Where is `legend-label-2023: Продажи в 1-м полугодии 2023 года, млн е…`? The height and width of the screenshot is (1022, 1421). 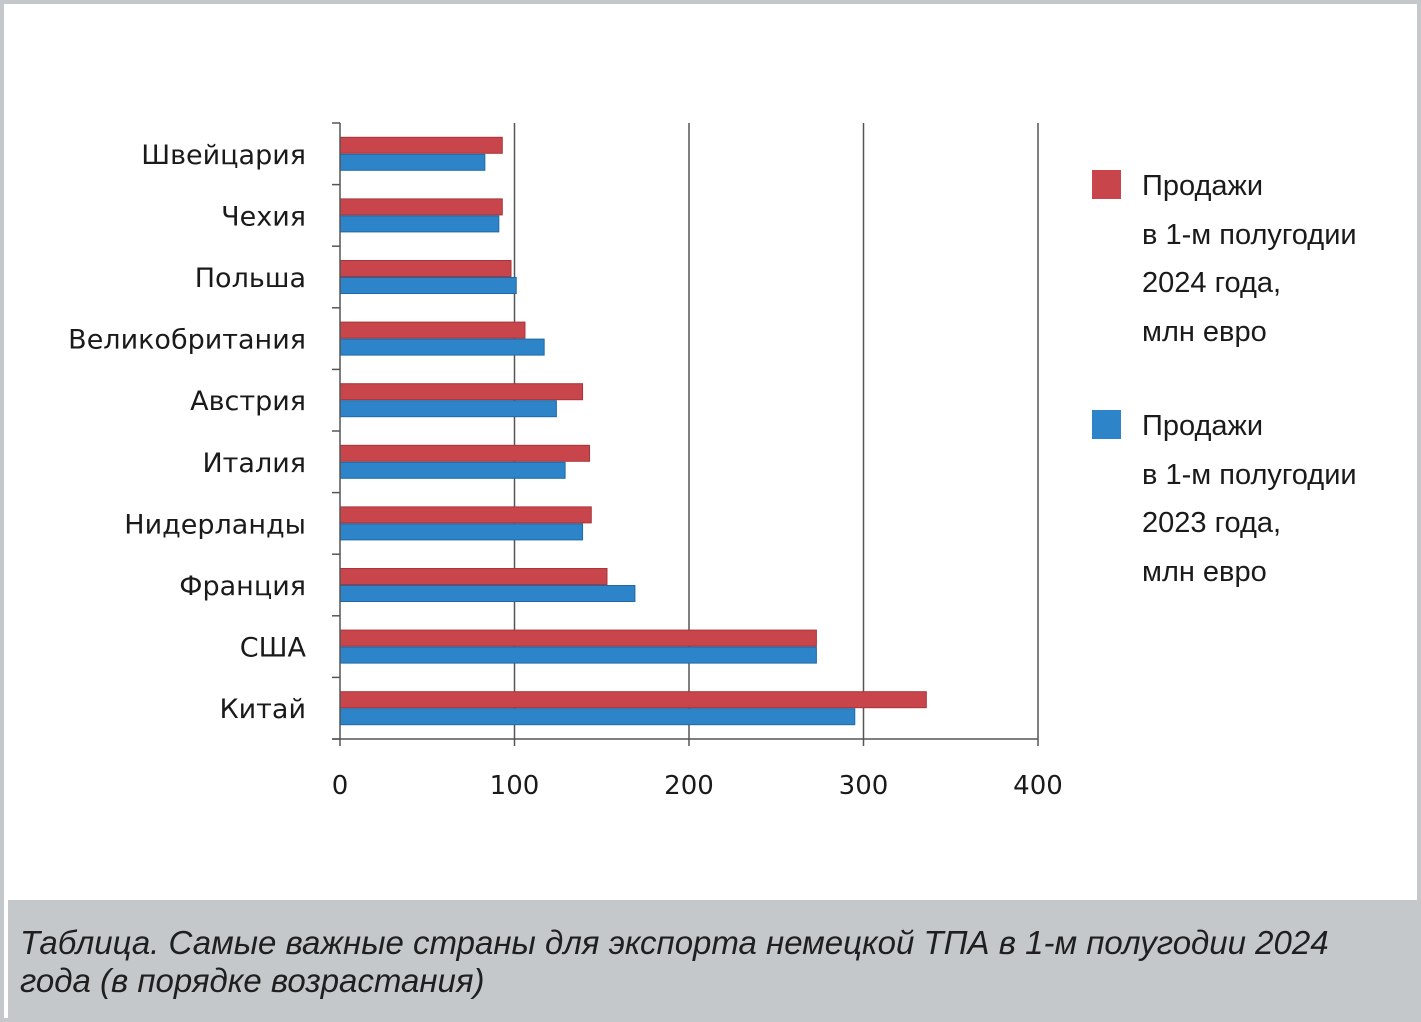 legend-label-2023: Продажи в 1-м полугодии 2023 года, млн е… is located at coordinates (1249, 499).